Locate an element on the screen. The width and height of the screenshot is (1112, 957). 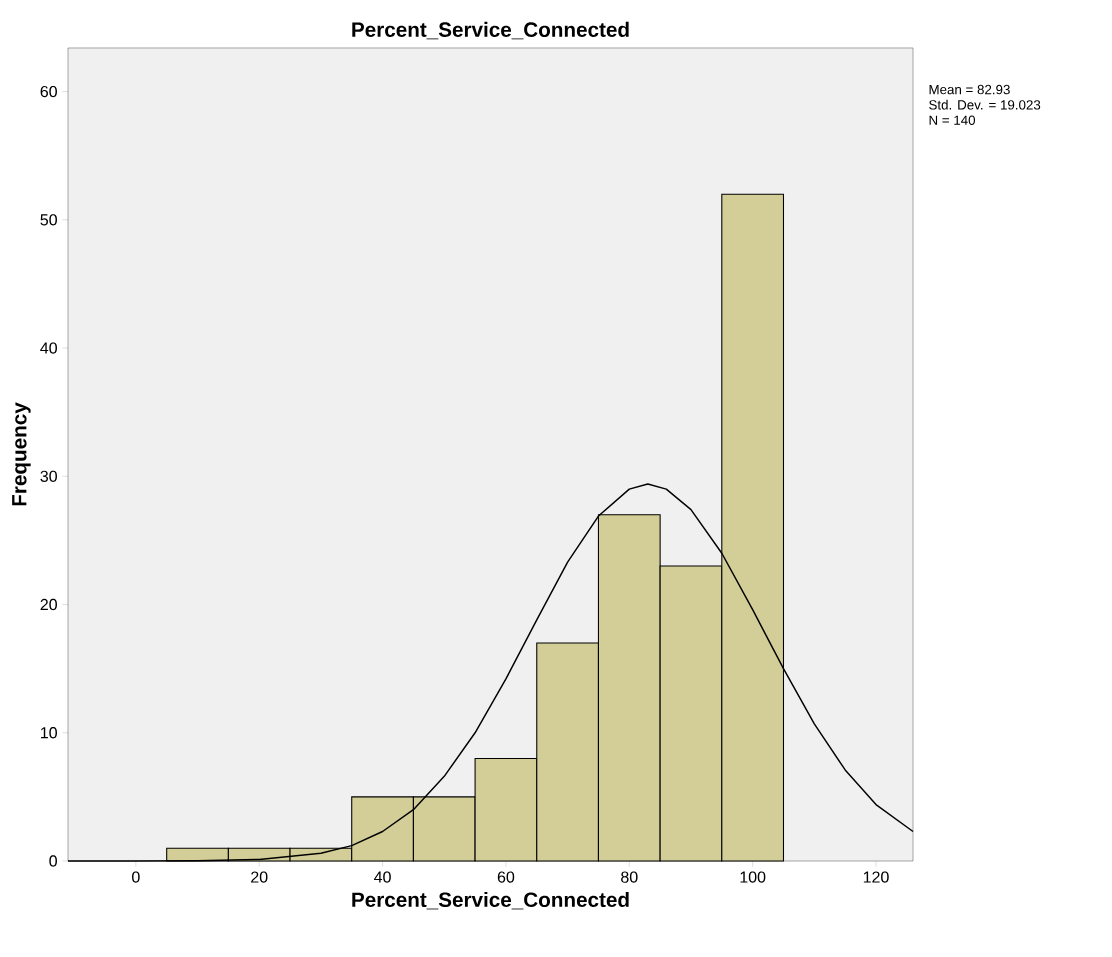
x-tick-label: 0 is located at coordinates (136, 877).